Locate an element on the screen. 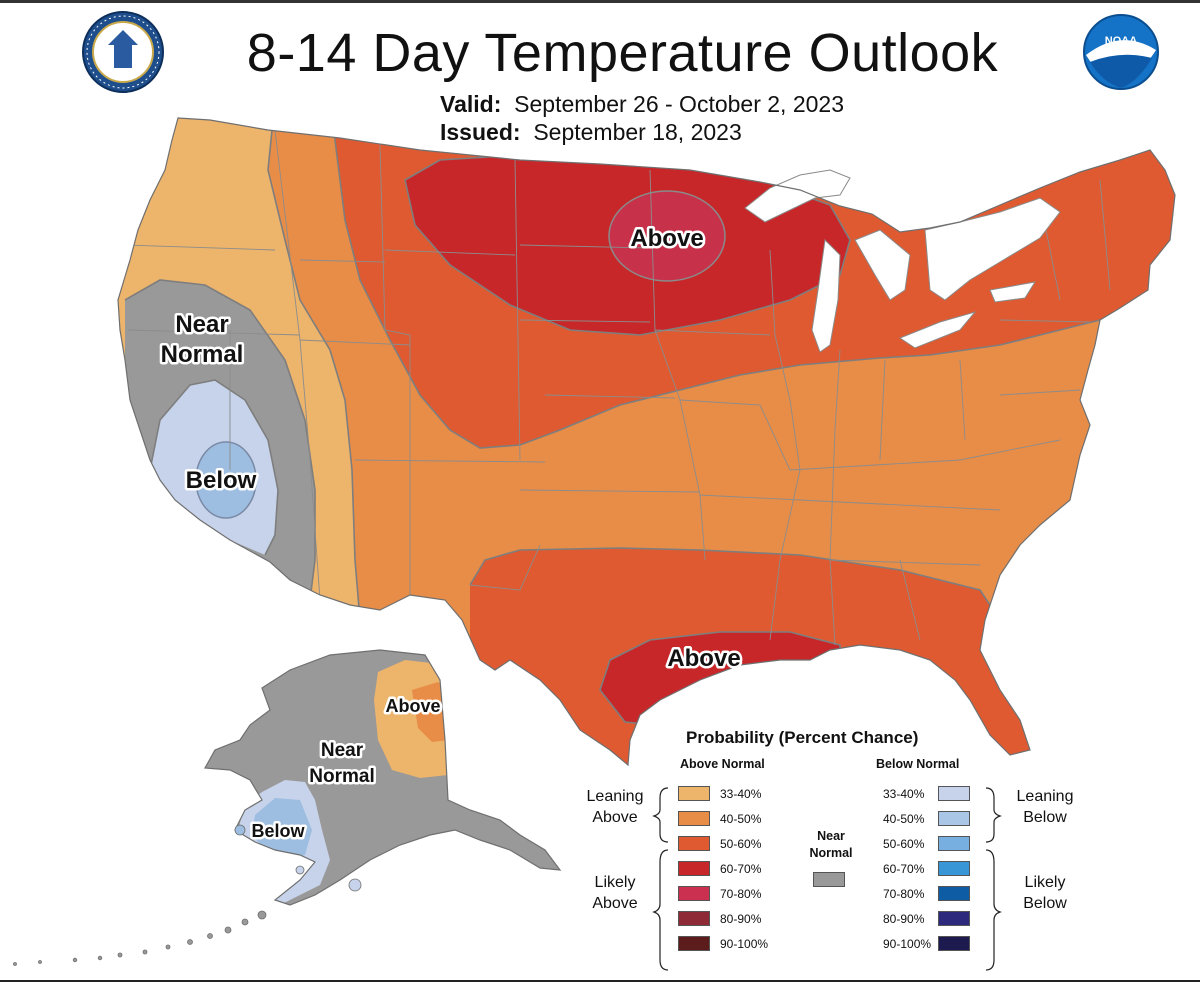 The width and height of the screenshot is (1200, 986). leaning-above-line1: Leaning is located at coordinates (615, 796).